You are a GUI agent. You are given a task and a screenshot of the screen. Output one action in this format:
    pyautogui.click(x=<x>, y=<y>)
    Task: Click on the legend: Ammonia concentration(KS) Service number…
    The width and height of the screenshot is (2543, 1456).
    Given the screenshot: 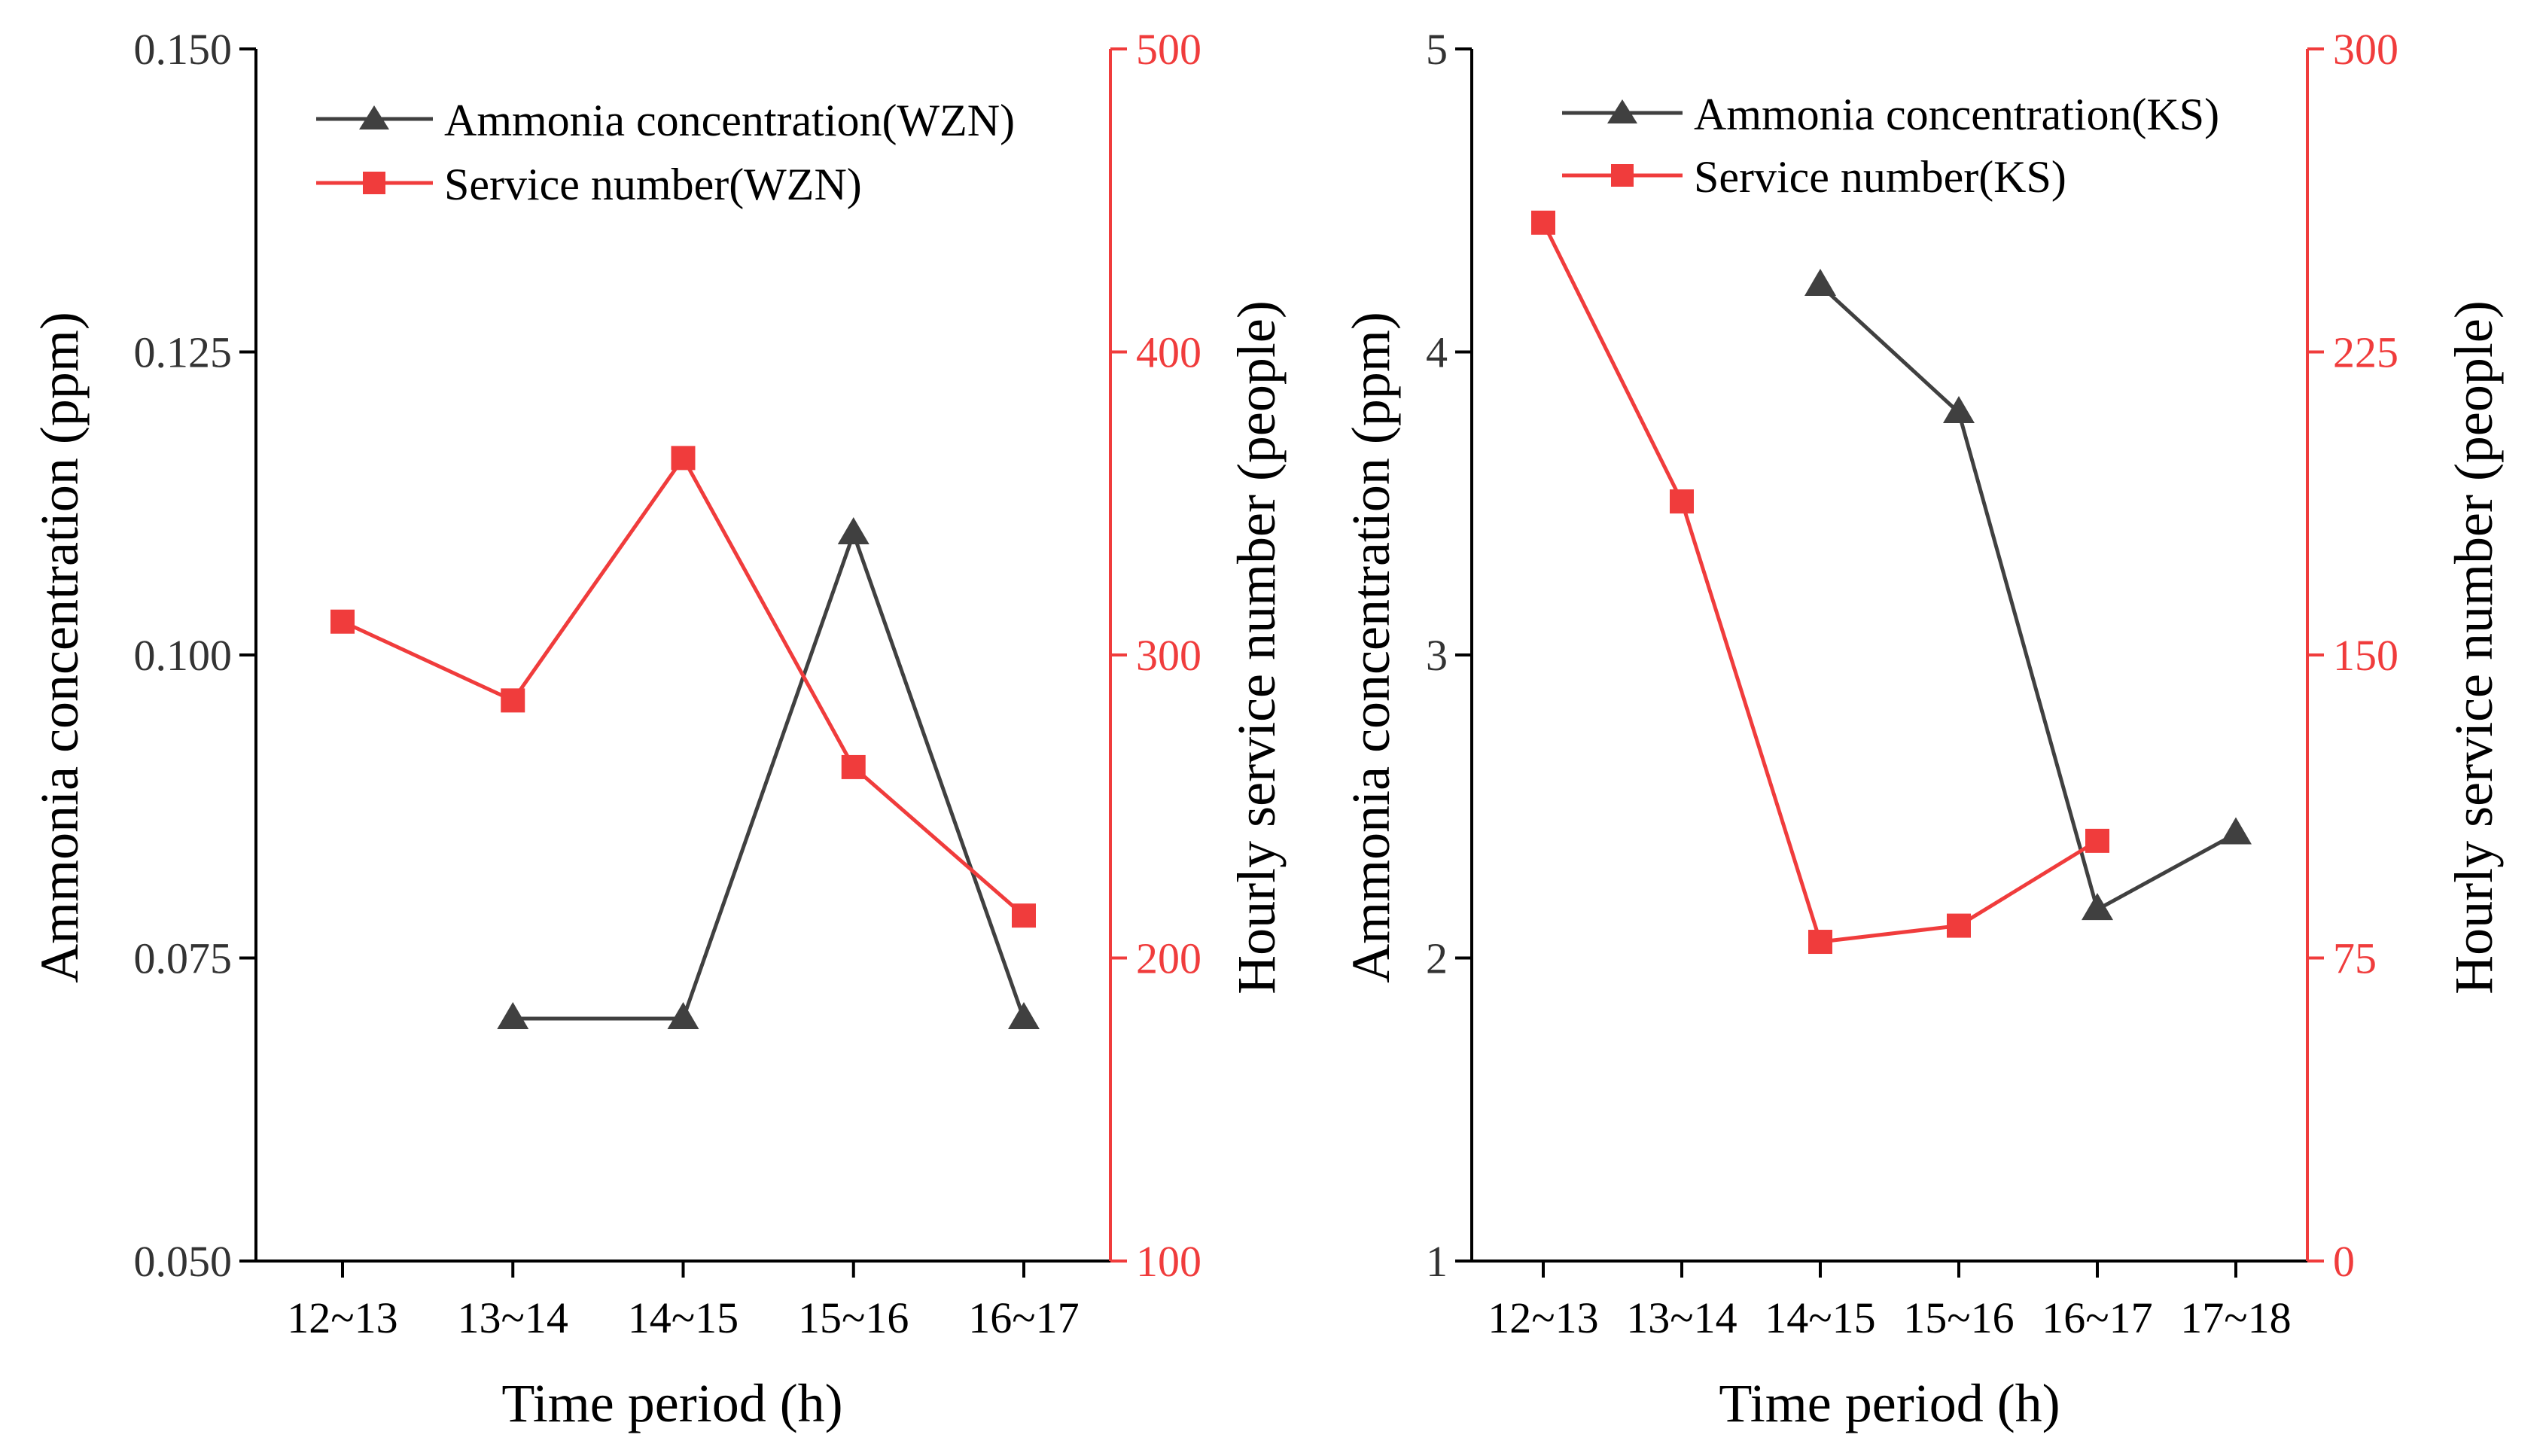 What is the action you would take?
    pyautogui.click(x=1890, y=146)
    